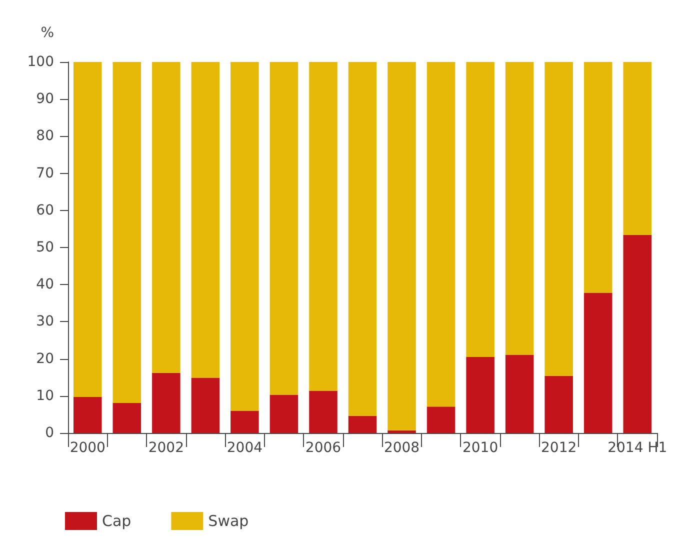  I want to click on y-tick-label: 10, so click(45, 396).